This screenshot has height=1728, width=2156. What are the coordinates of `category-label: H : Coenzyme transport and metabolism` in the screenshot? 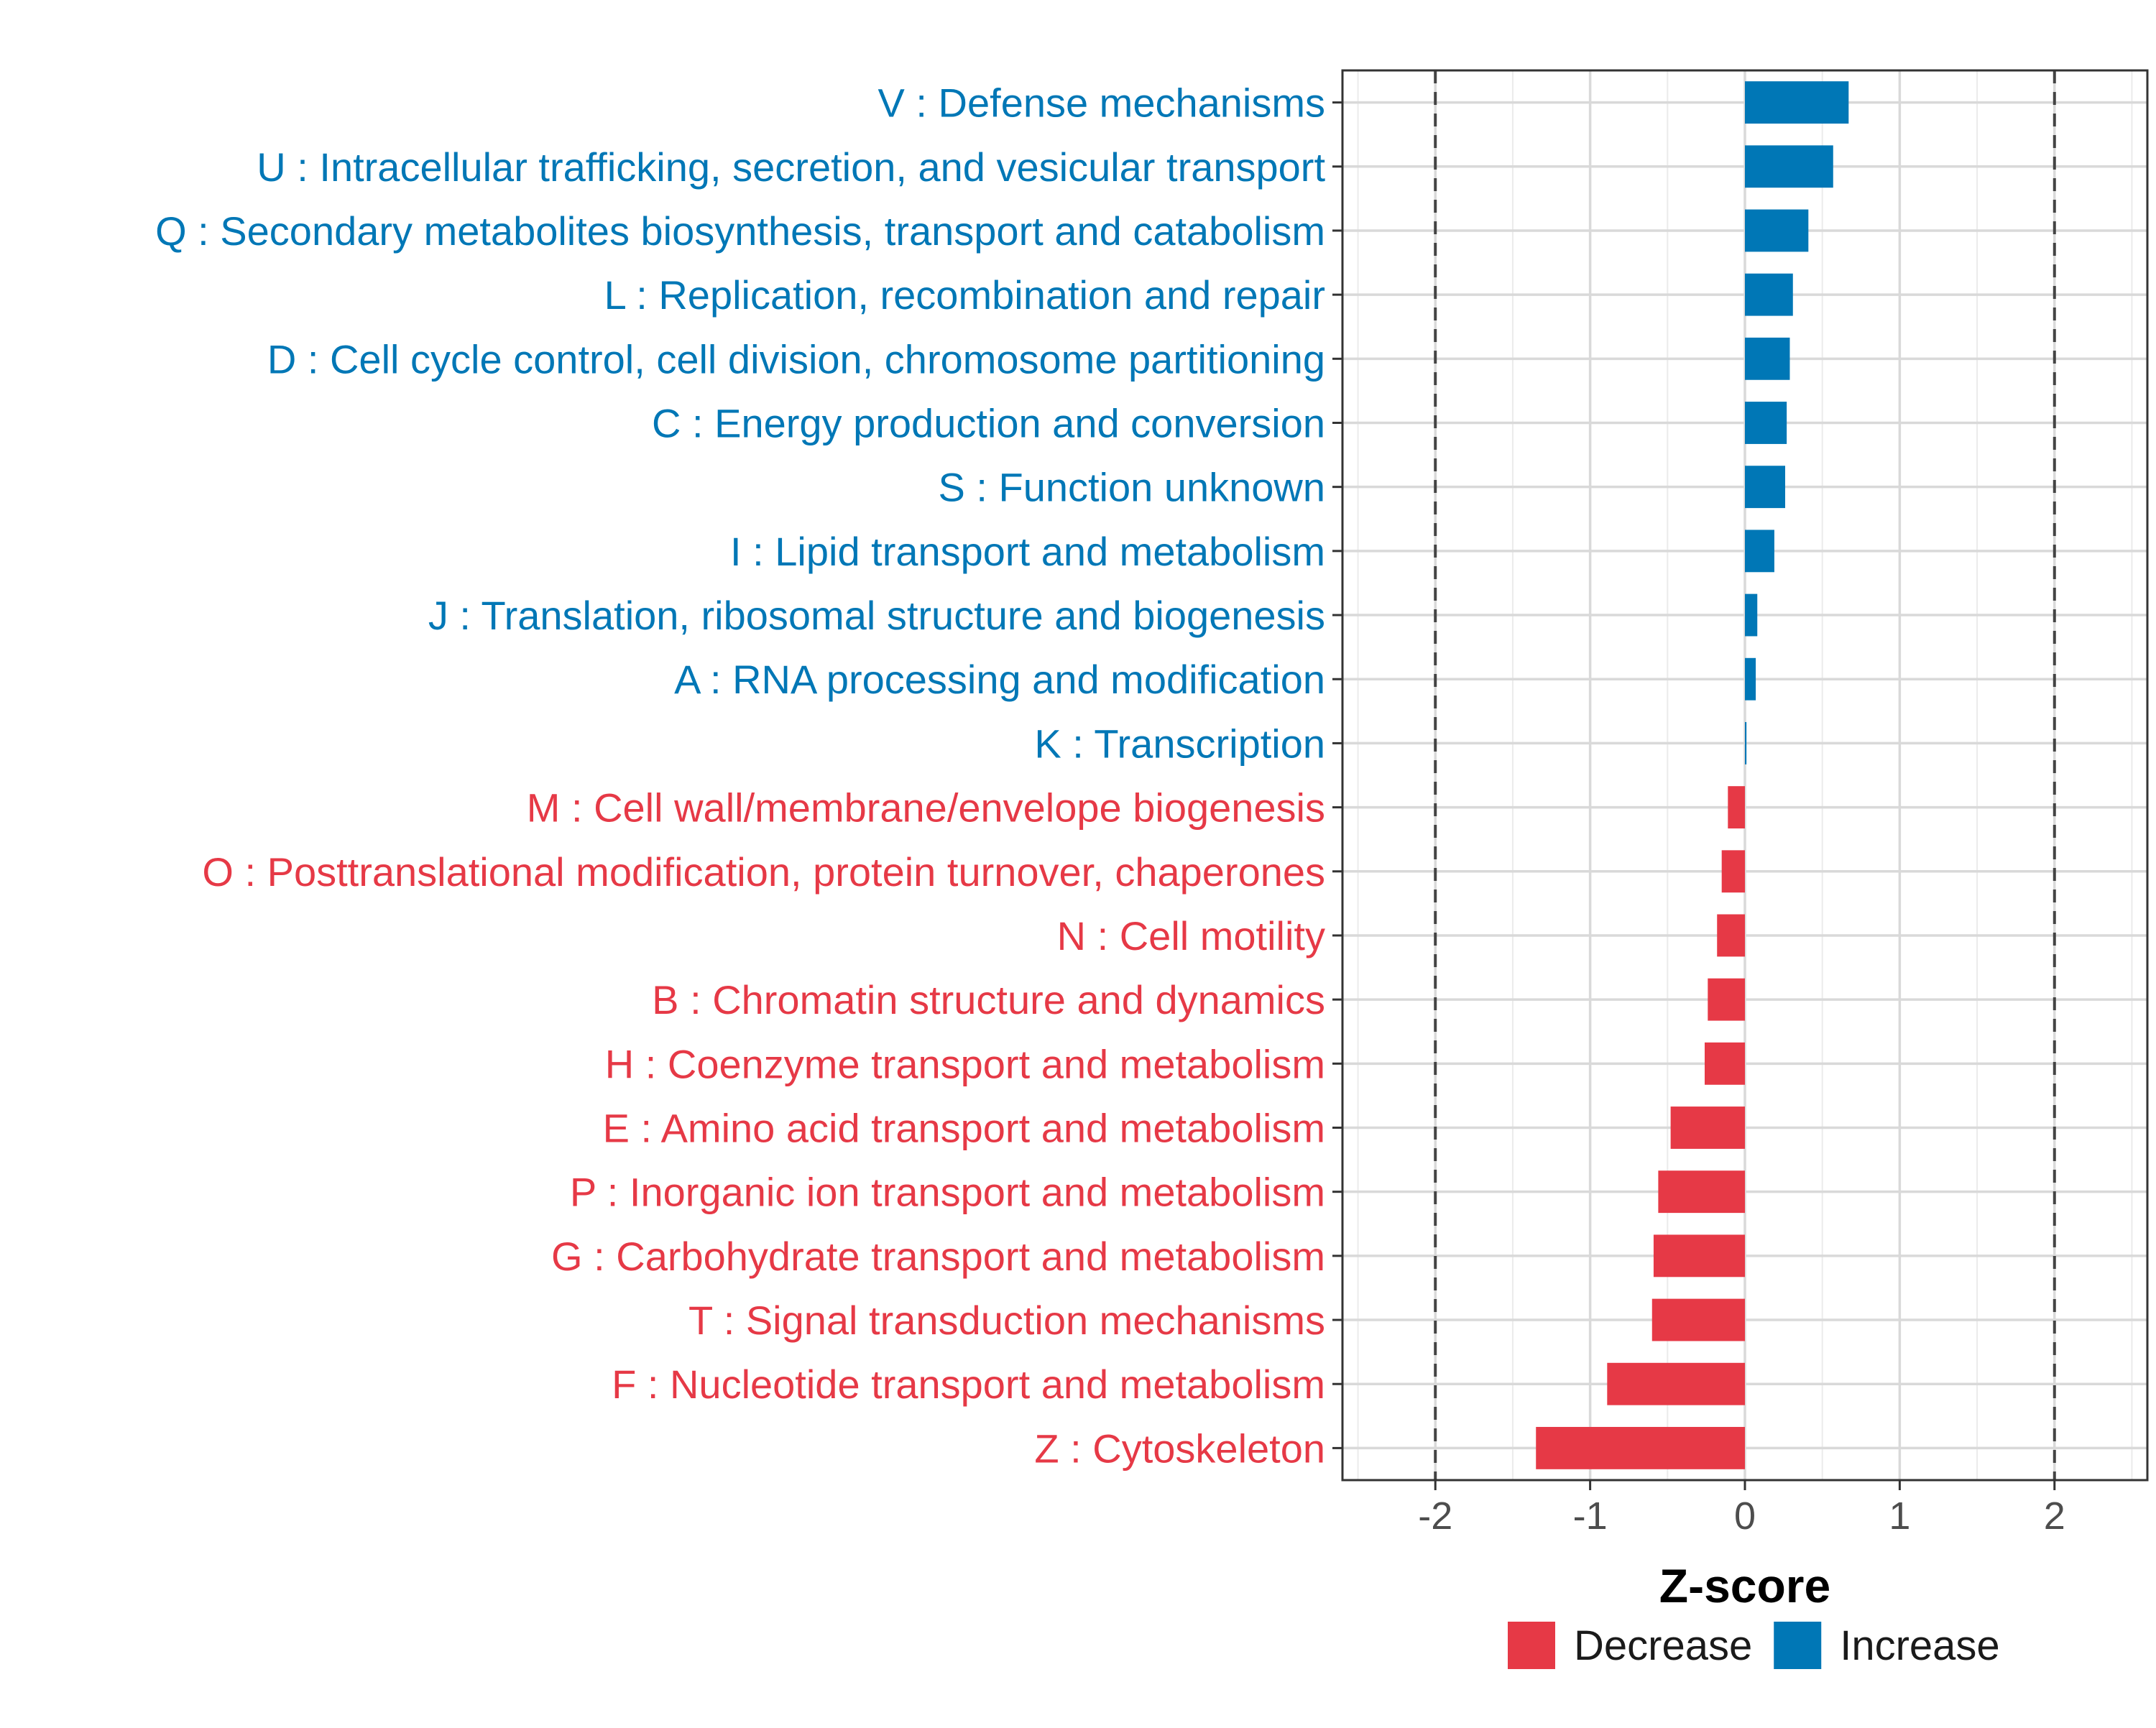 It's located at (965, 1063).